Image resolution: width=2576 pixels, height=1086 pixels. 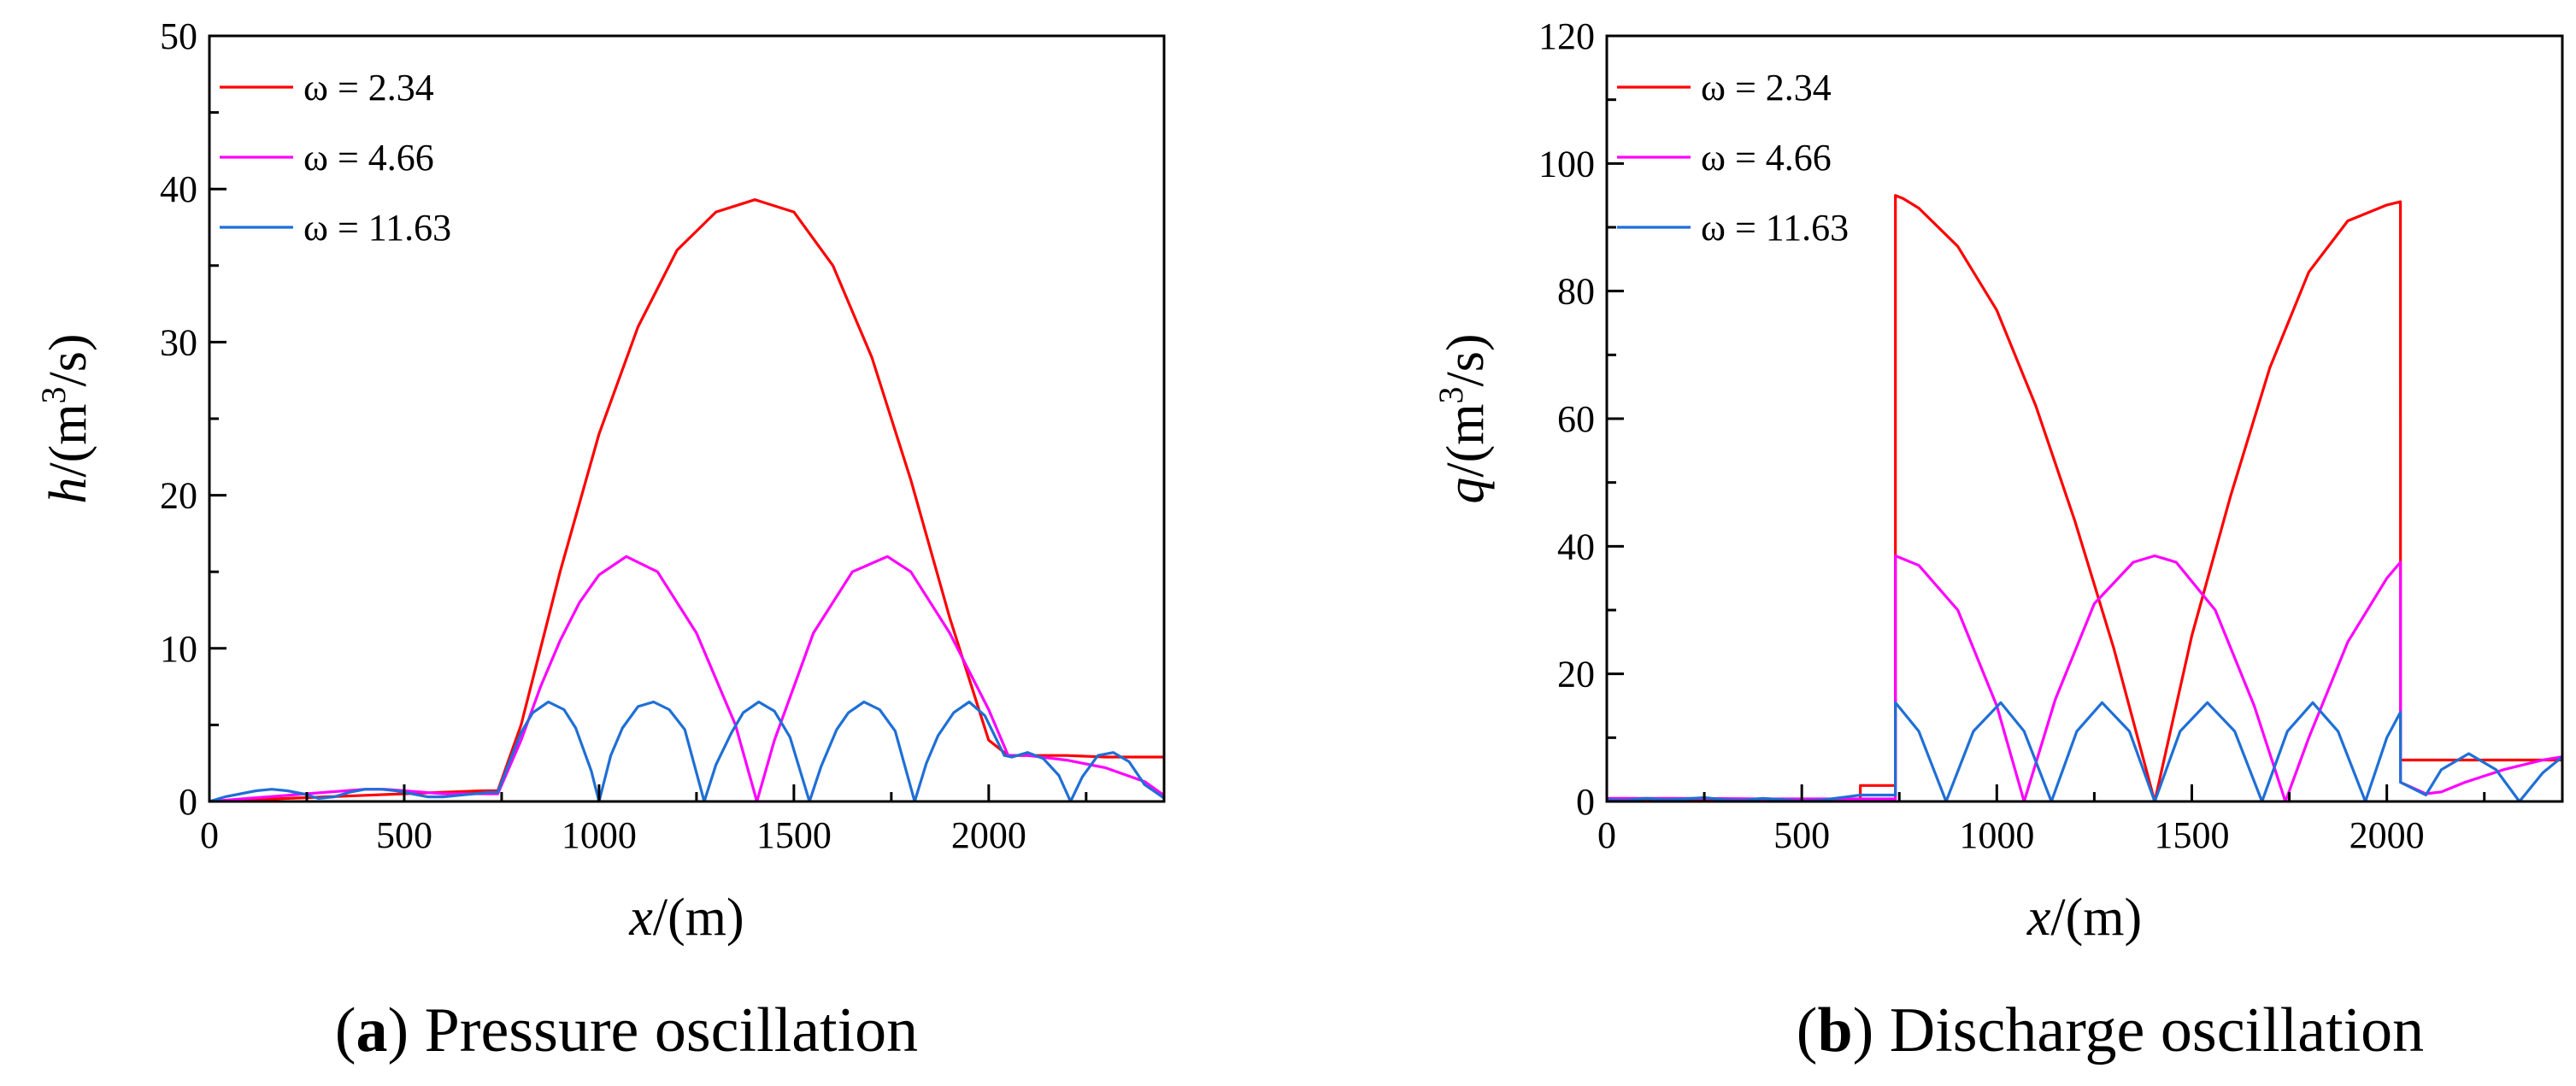 What do you see at coordinates (1801, 835) in the screenshot?
I see `chart-1-x-tick-label-1: 500` at bounding box center [1801, 835].